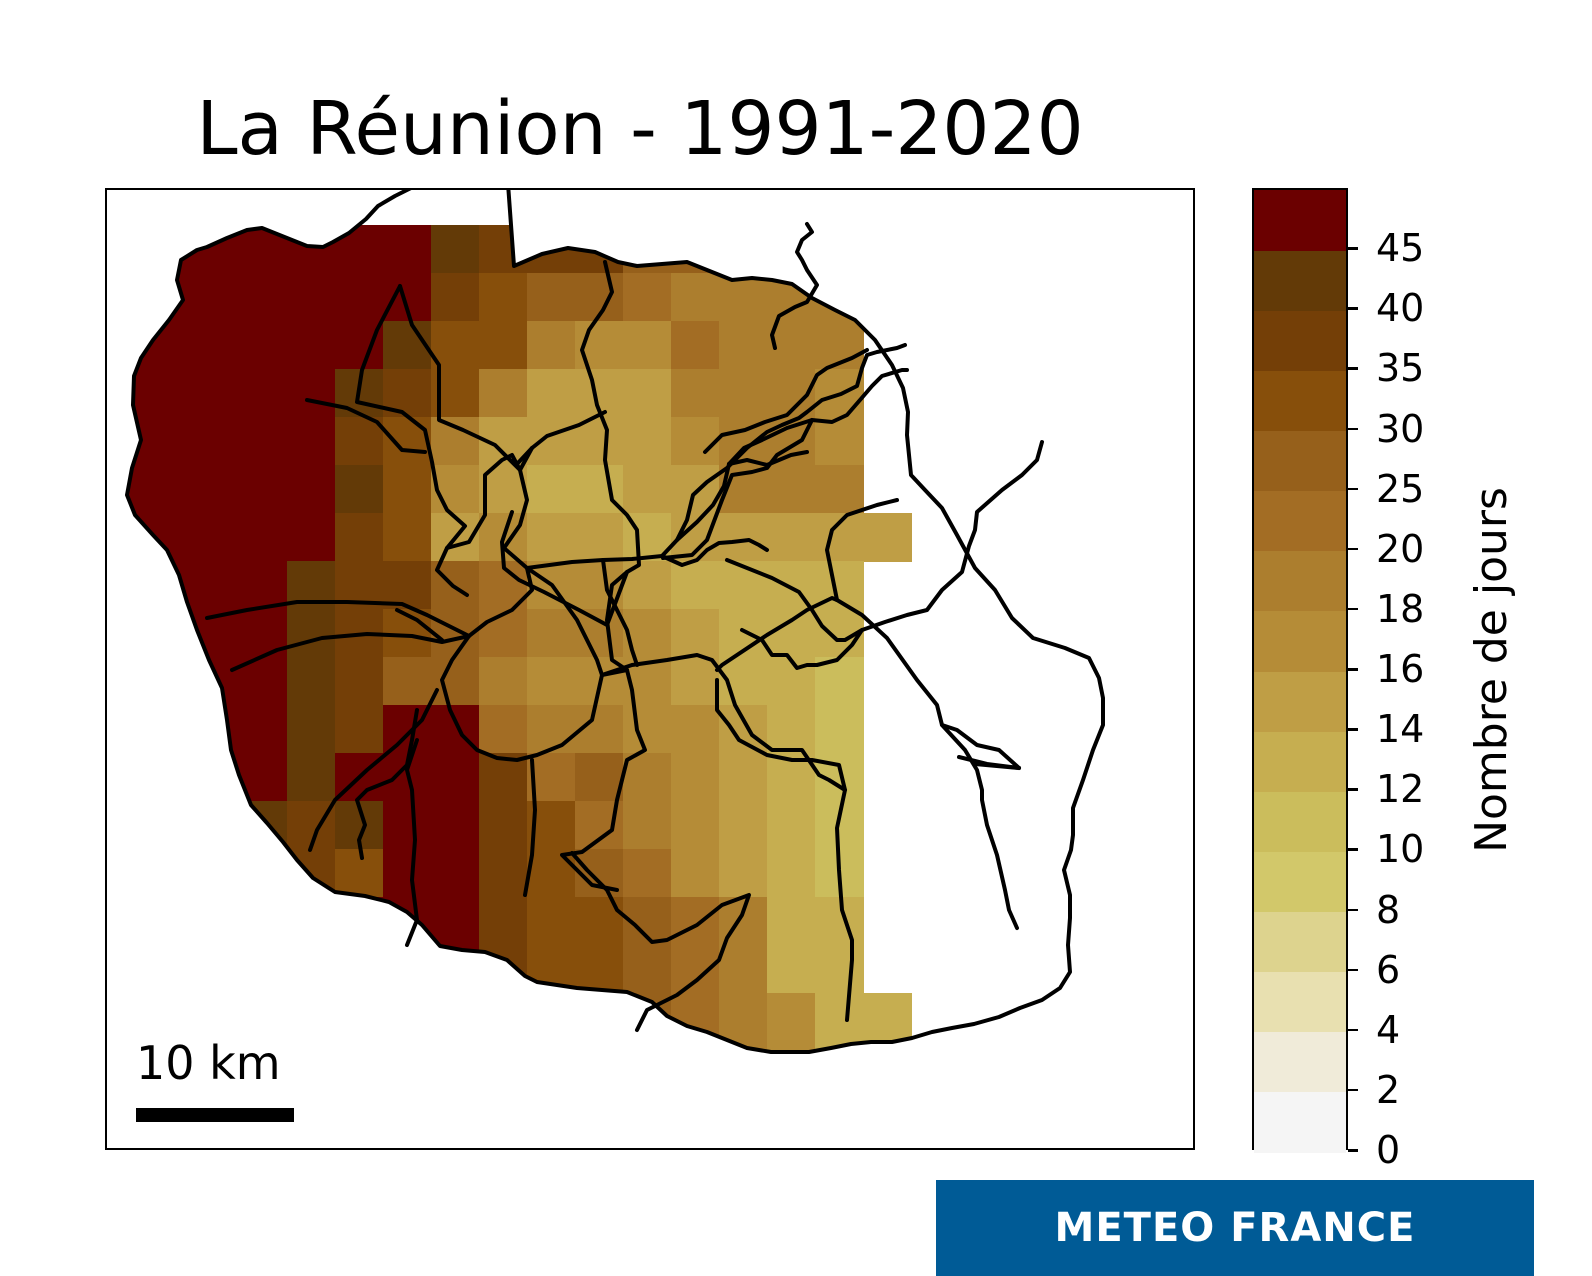  I want to click on scale-bar-label: 10 km, so click(208, 1063).